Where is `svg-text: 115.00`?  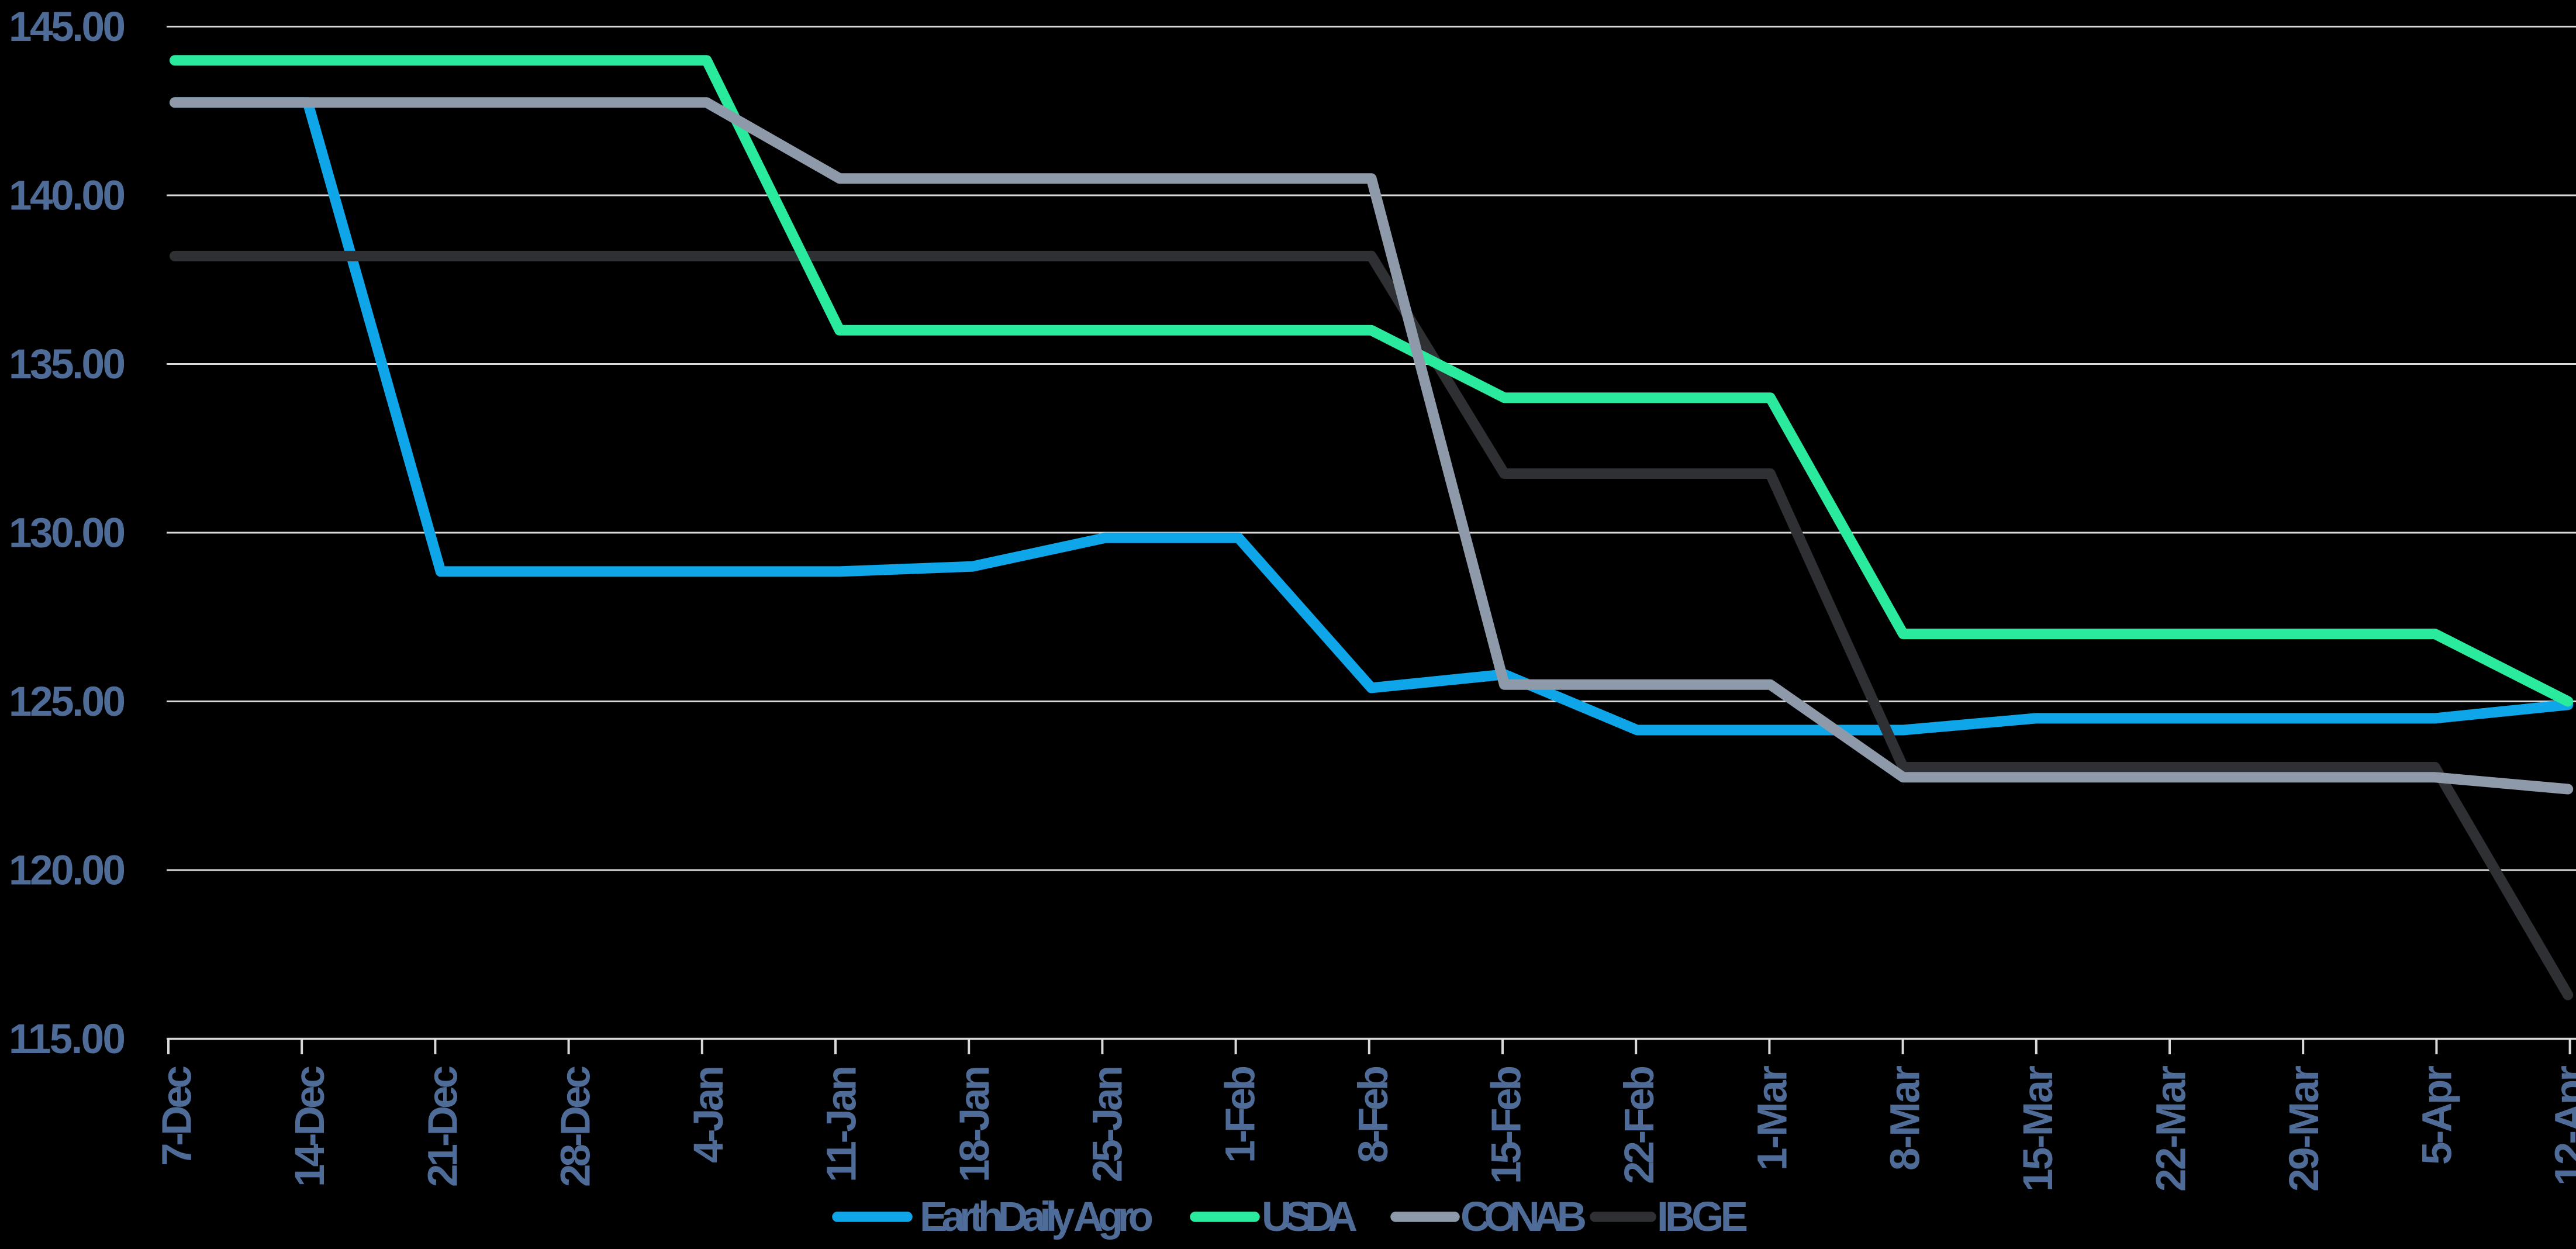
svg-text: 115.00 is located at coordinates (67, 1039).